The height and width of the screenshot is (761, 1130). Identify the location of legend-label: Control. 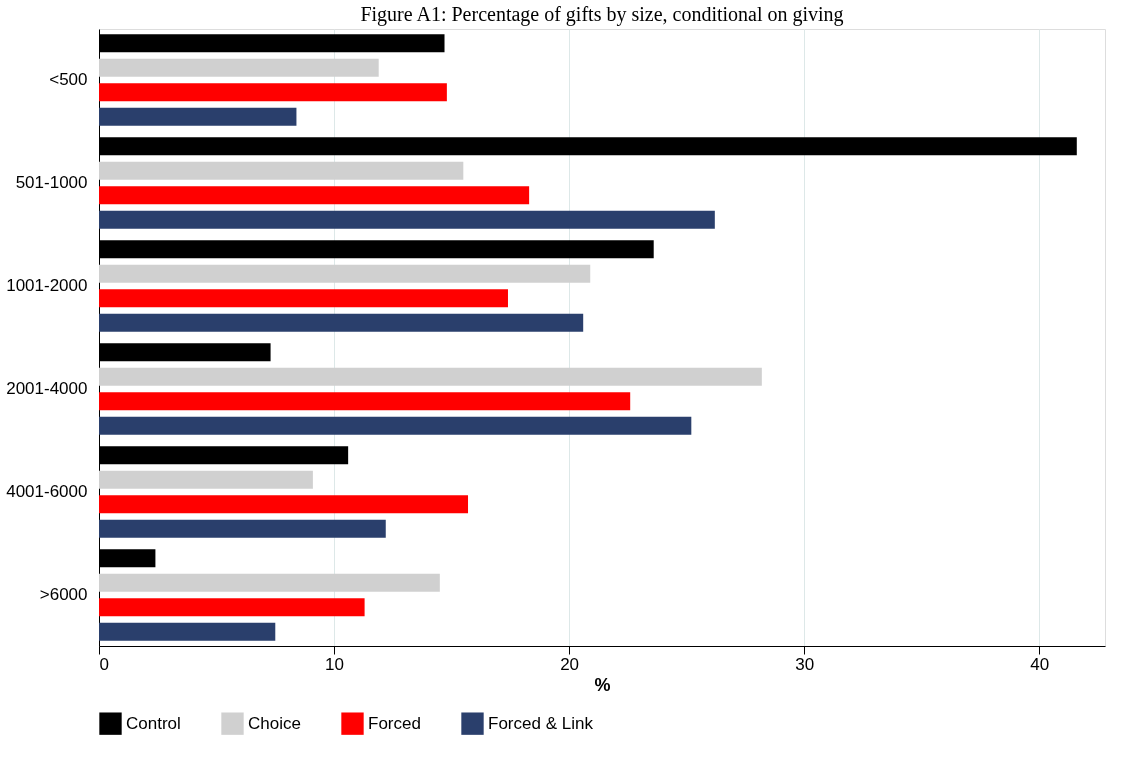
(153, 723).